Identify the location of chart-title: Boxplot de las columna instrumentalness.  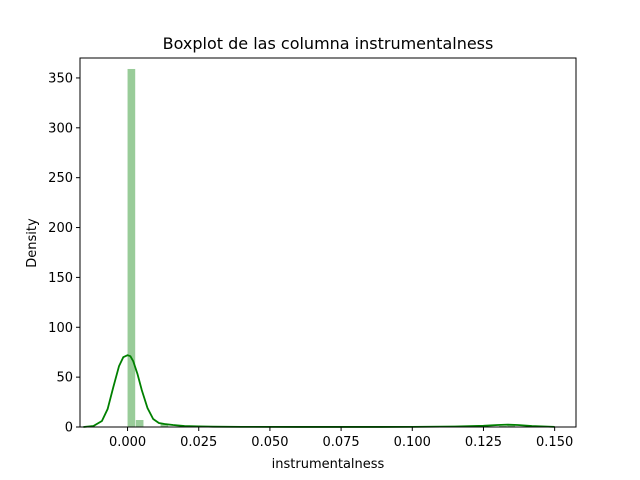
(328, 43).